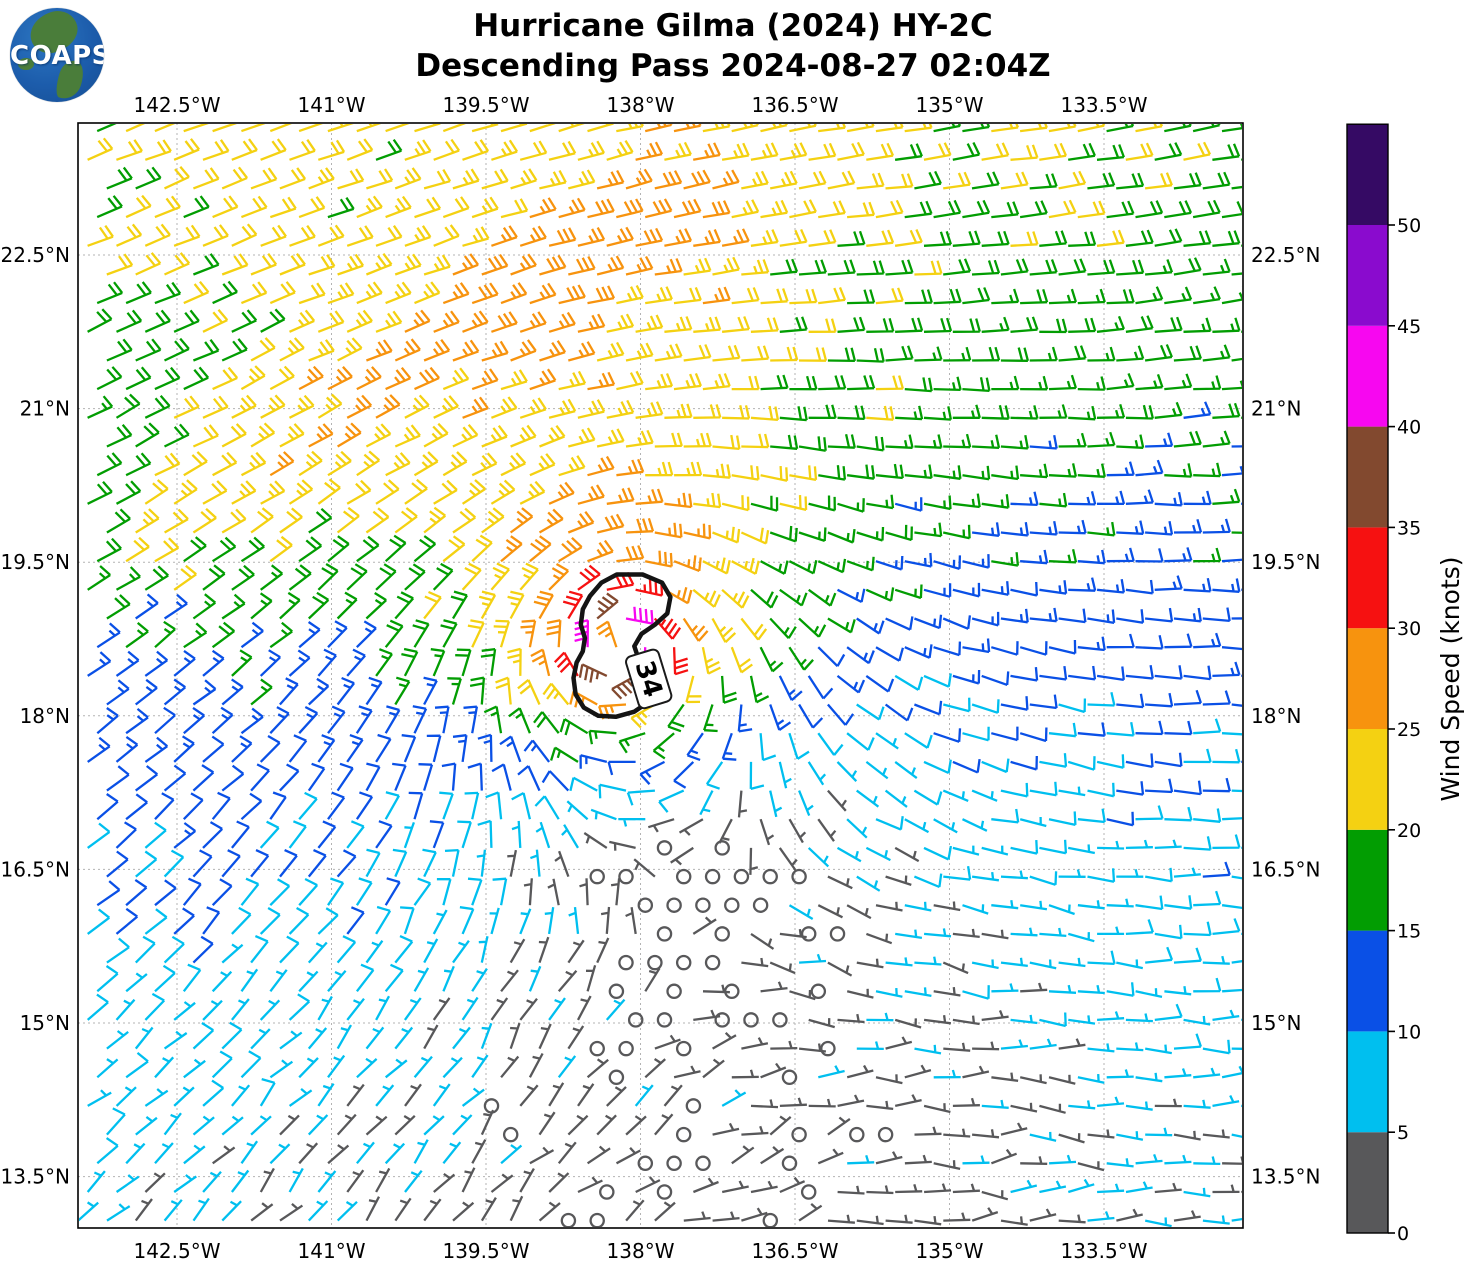 The width and height of the screenshot is (1483, 1268). Describe the element at coordinates (485, 1251) in the screenshot. I see `lon-tick-label-bottom: 139.5°W` at that location.